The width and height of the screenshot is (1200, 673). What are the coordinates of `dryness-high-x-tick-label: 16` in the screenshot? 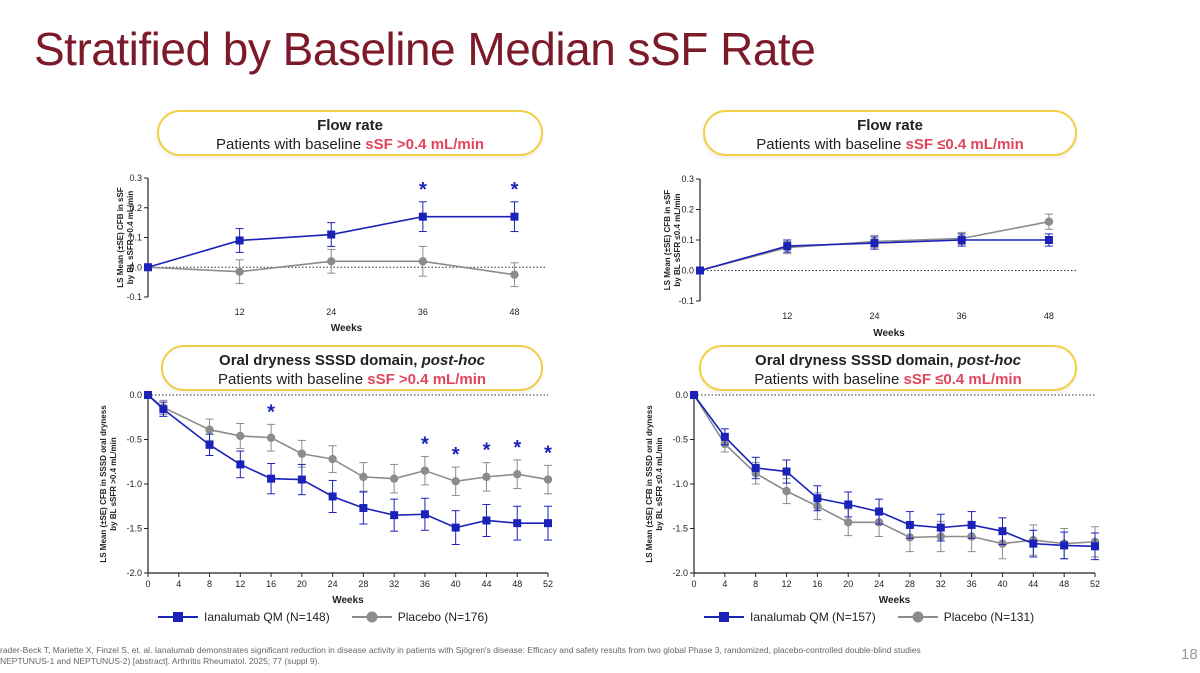 It's located at (271, 584).